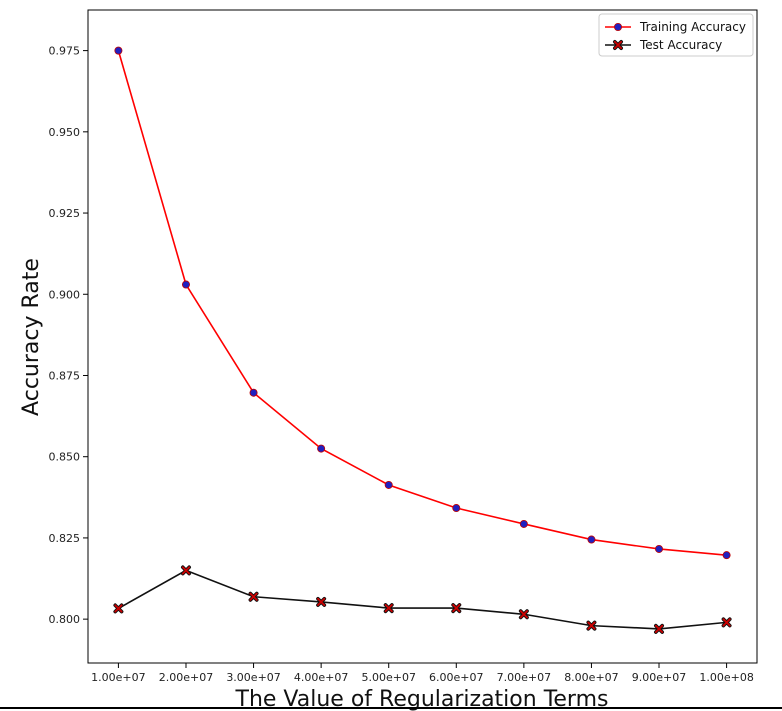 Image resolution: width=782 pixels, height=711 pixels. I want to click on x-tick-label: 2.00e+07, so click(186, 677).